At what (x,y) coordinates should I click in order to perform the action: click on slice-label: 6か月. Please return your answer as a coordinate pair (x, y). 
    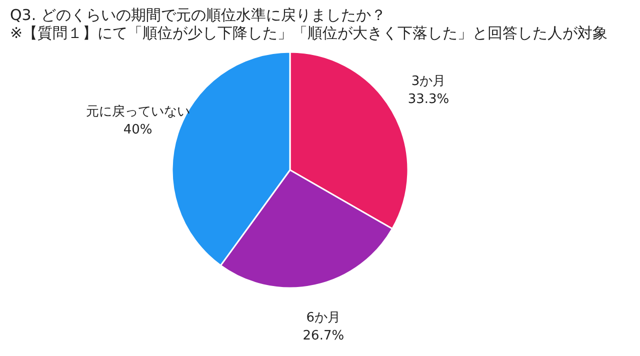
    Looking at the image, I should click on (323, 318).